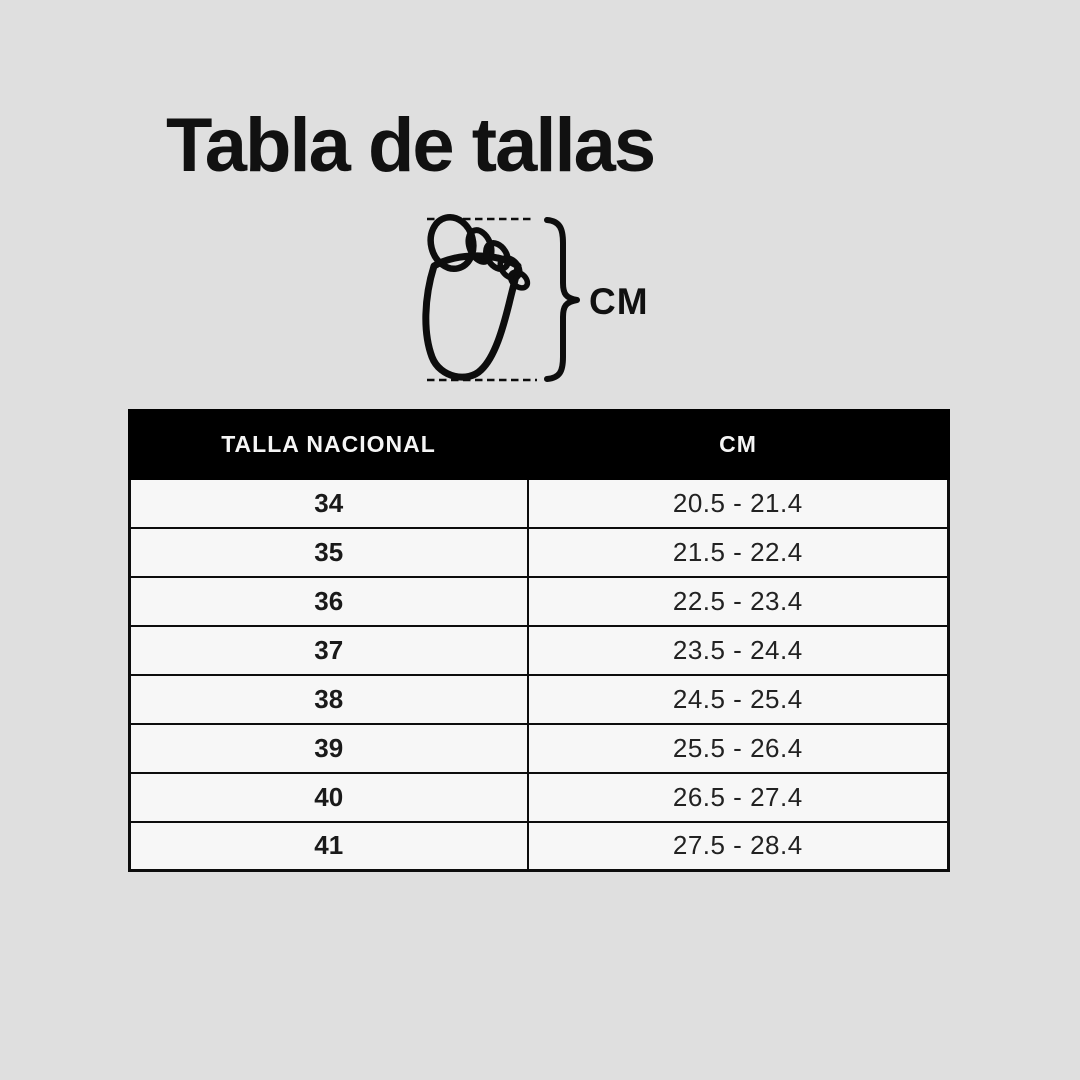 Image resolution: width=1080 pixels, height=1080 pixels. I want to click on table-row: 34 20.5 - 21.4, so click(539, 503).